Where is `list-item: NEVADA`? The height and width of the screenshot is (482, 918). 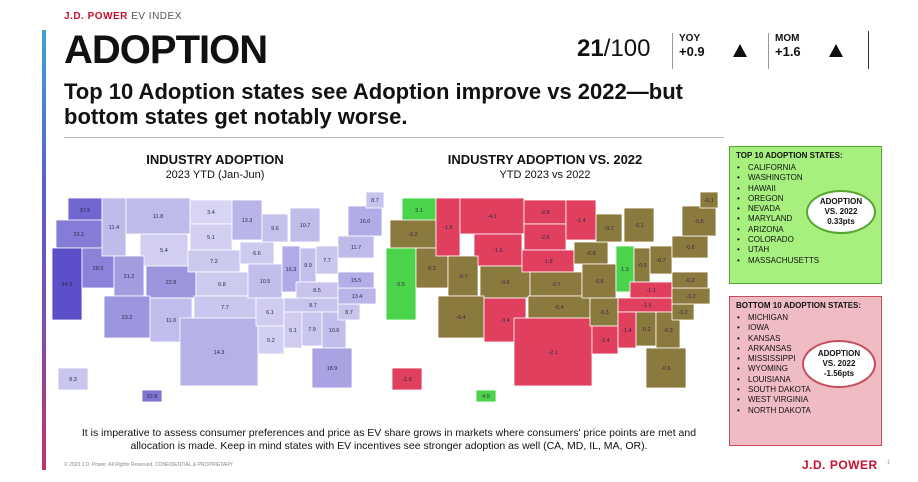 list-item: NEVADA is located at coordinates (805, 209).